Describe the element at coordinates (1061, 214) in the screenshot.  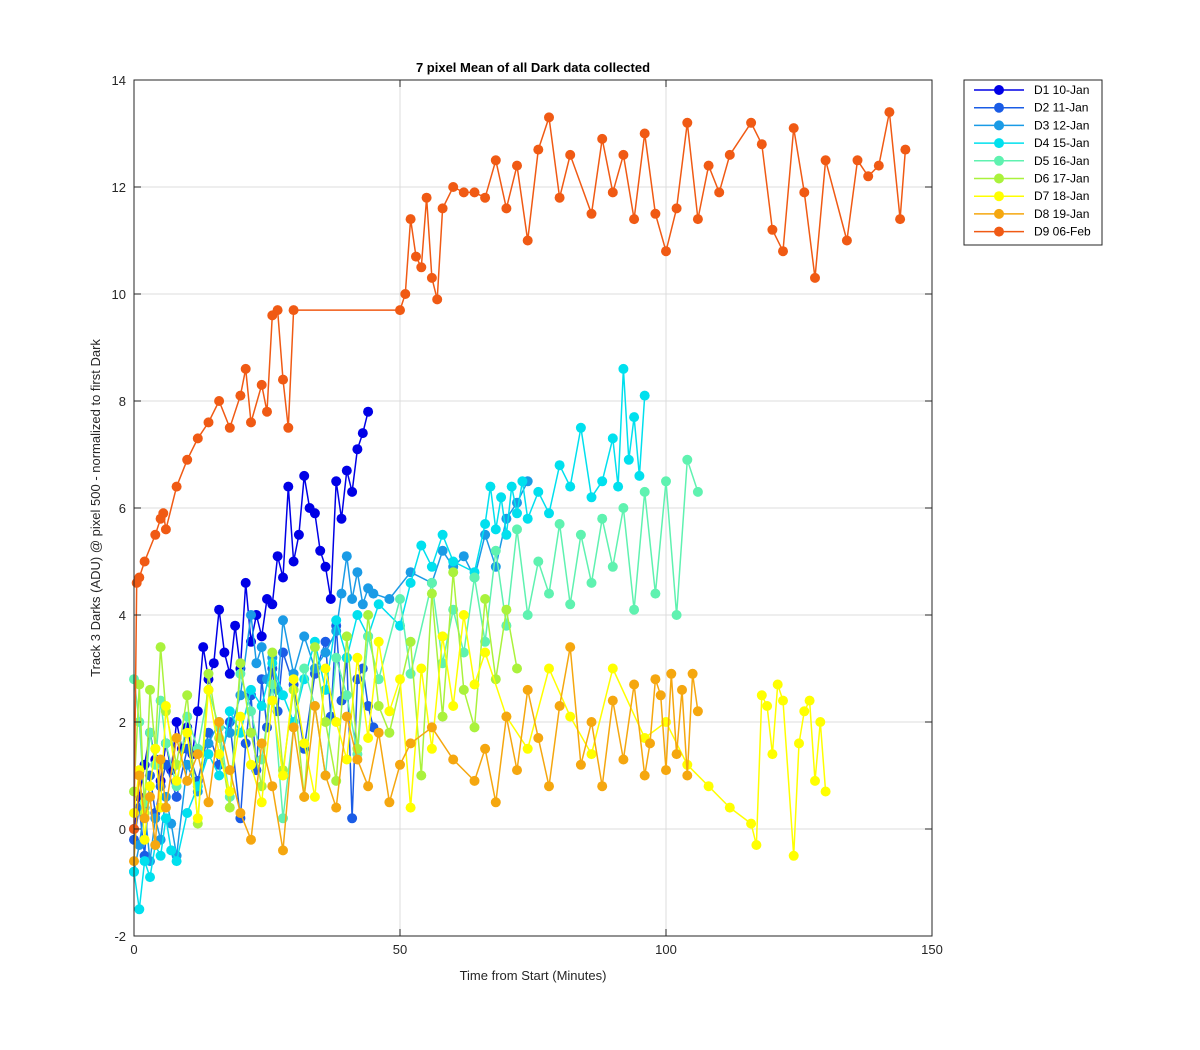
I see `legend-label: D8 19-Jan` at that location.